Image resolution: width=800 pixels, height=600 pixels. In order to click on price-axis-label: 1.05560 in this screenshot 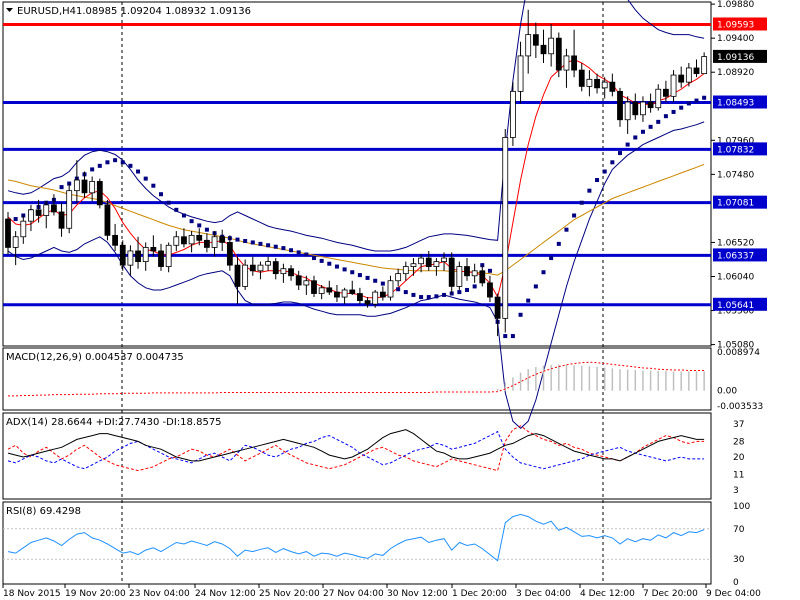, I will do `click(735, 312)`.